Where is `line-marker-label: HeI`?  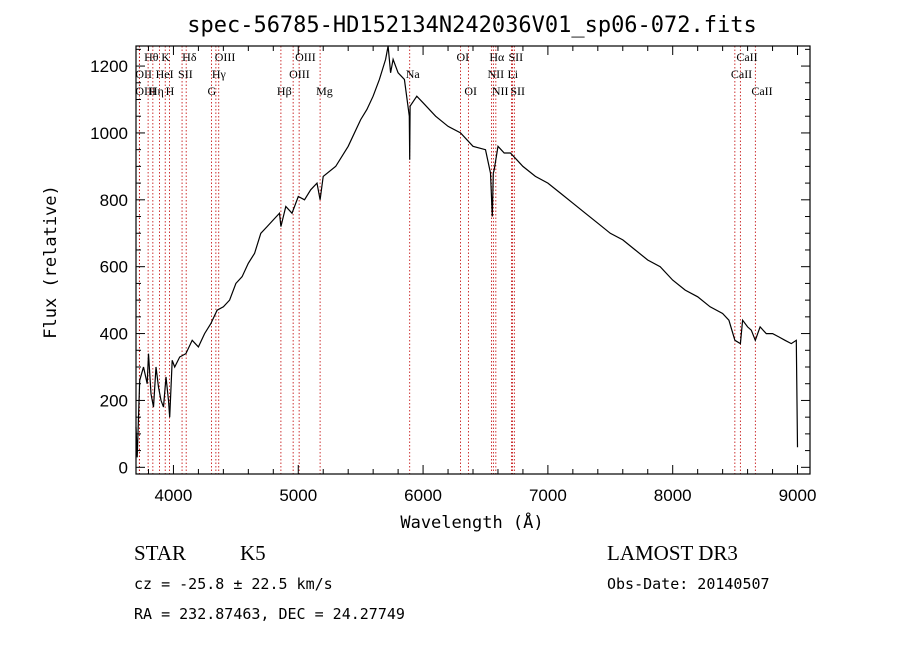 line-marker-label: HeI is located at coordinates (165, 74).